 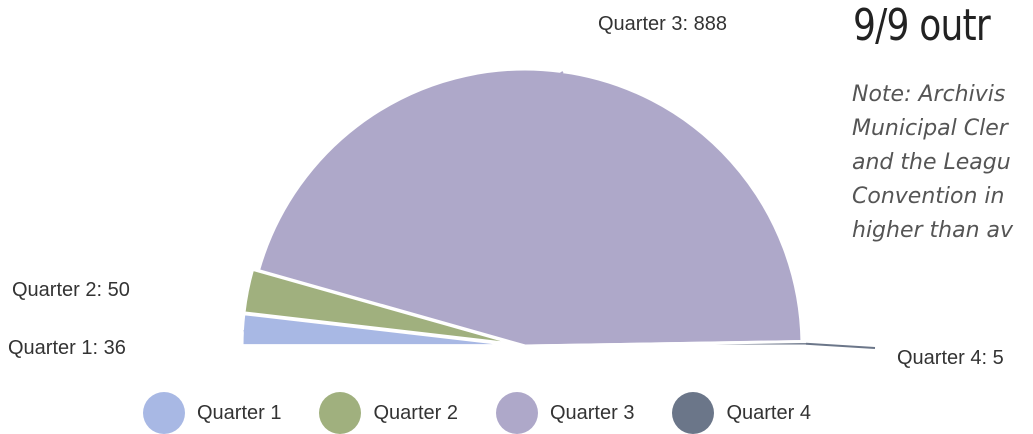 I want to click on slice-label-quarter-4: Quarter 4: 5, so click(x=950, y=358).